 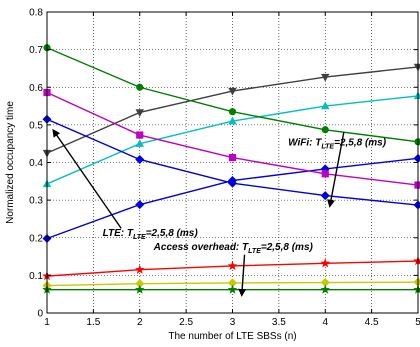 I want to click on x-tick-label: 5, so click(x=417, y=322).